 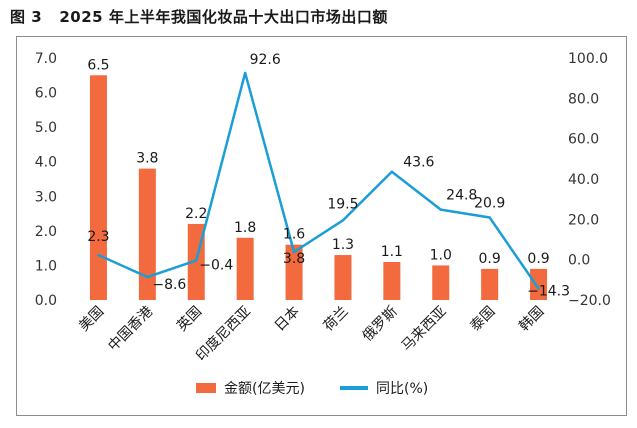 I want to click on line-value-label: 92.6, so click(x=265, y=60).